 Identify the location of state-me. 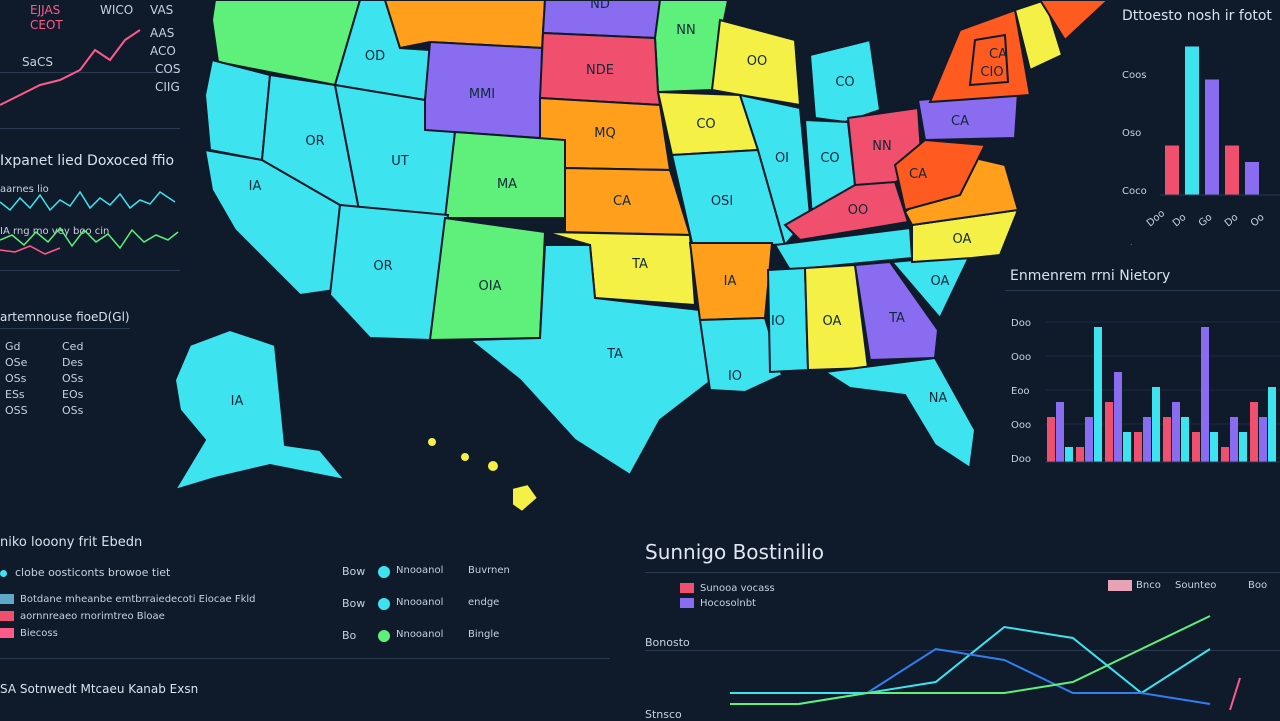
(1074, 21).